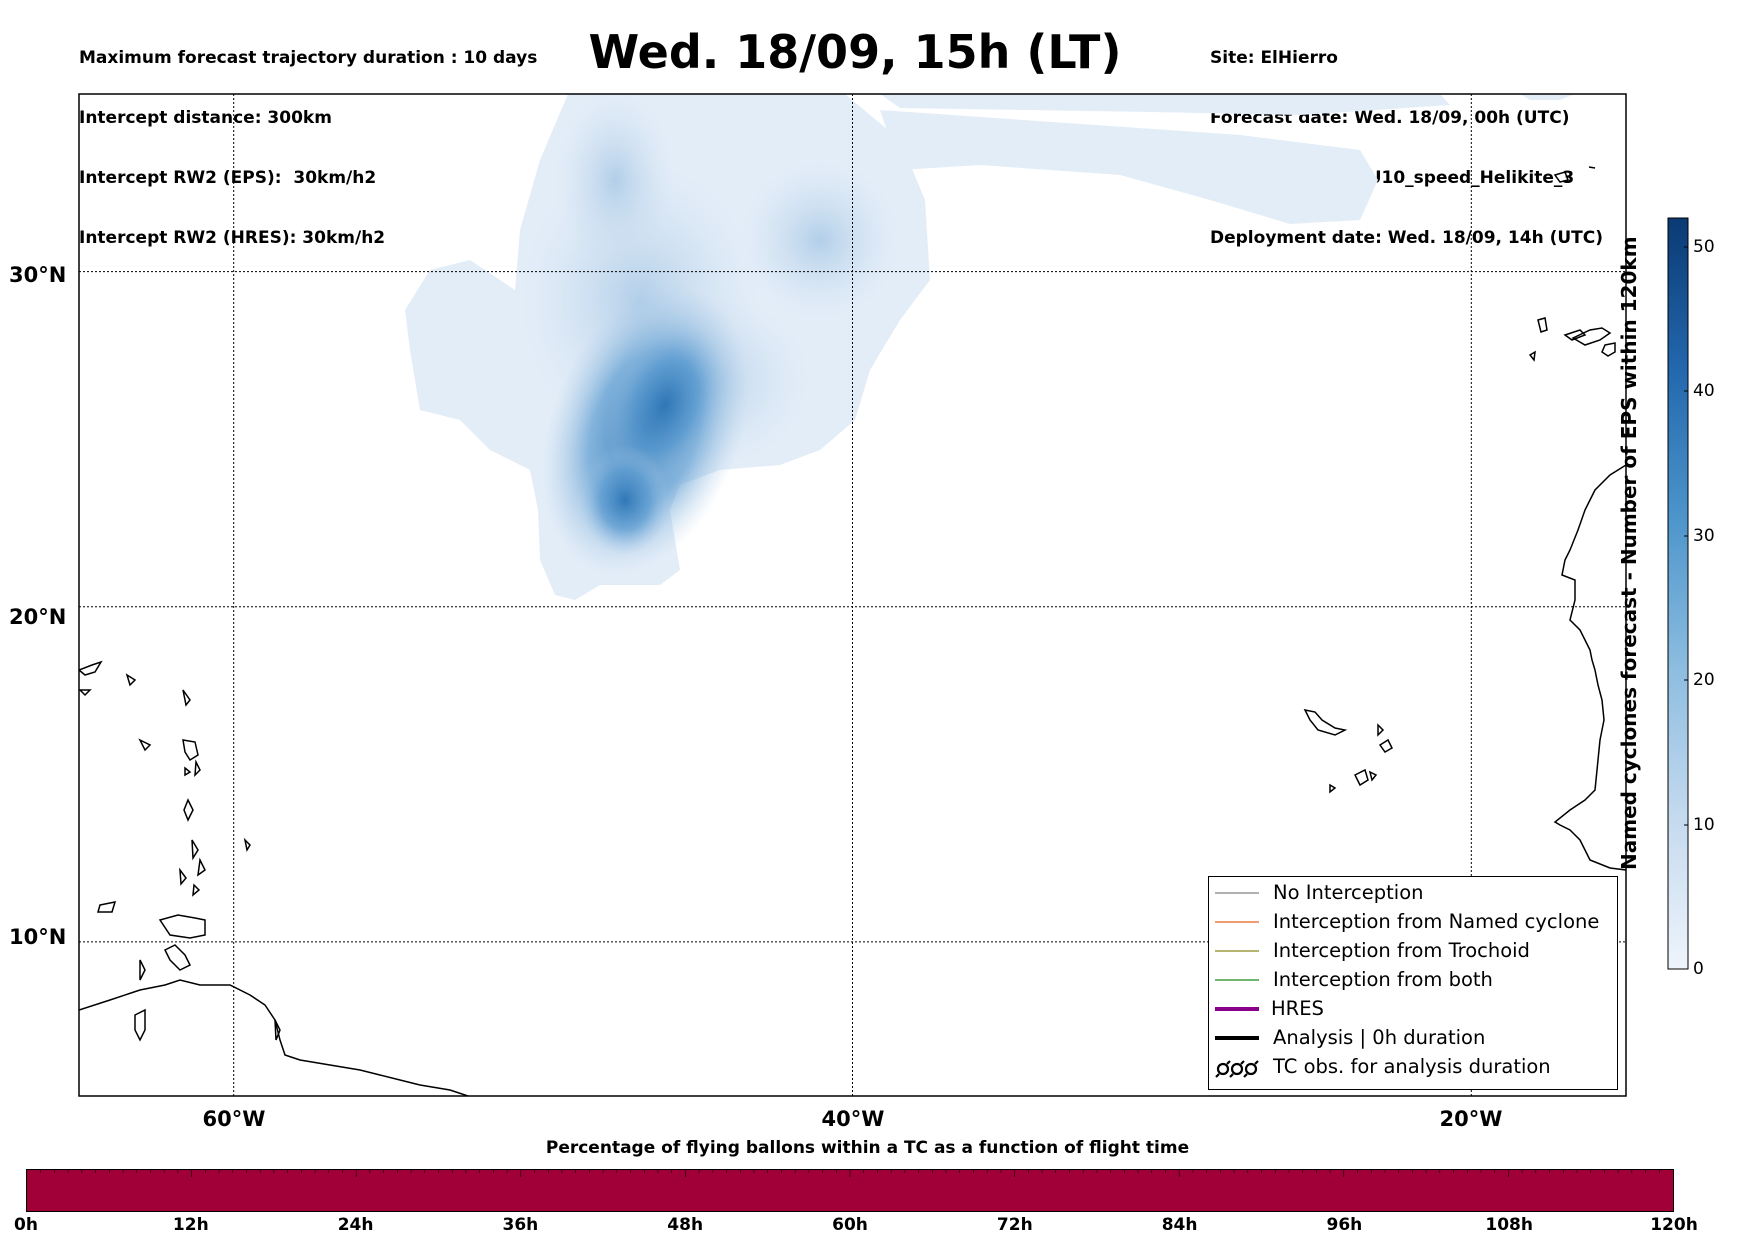  What do you see at coordinates (1698, 969) in the screenshot?
I see `colorbar-tick-0: 0` at bounding box center [1698, 969].